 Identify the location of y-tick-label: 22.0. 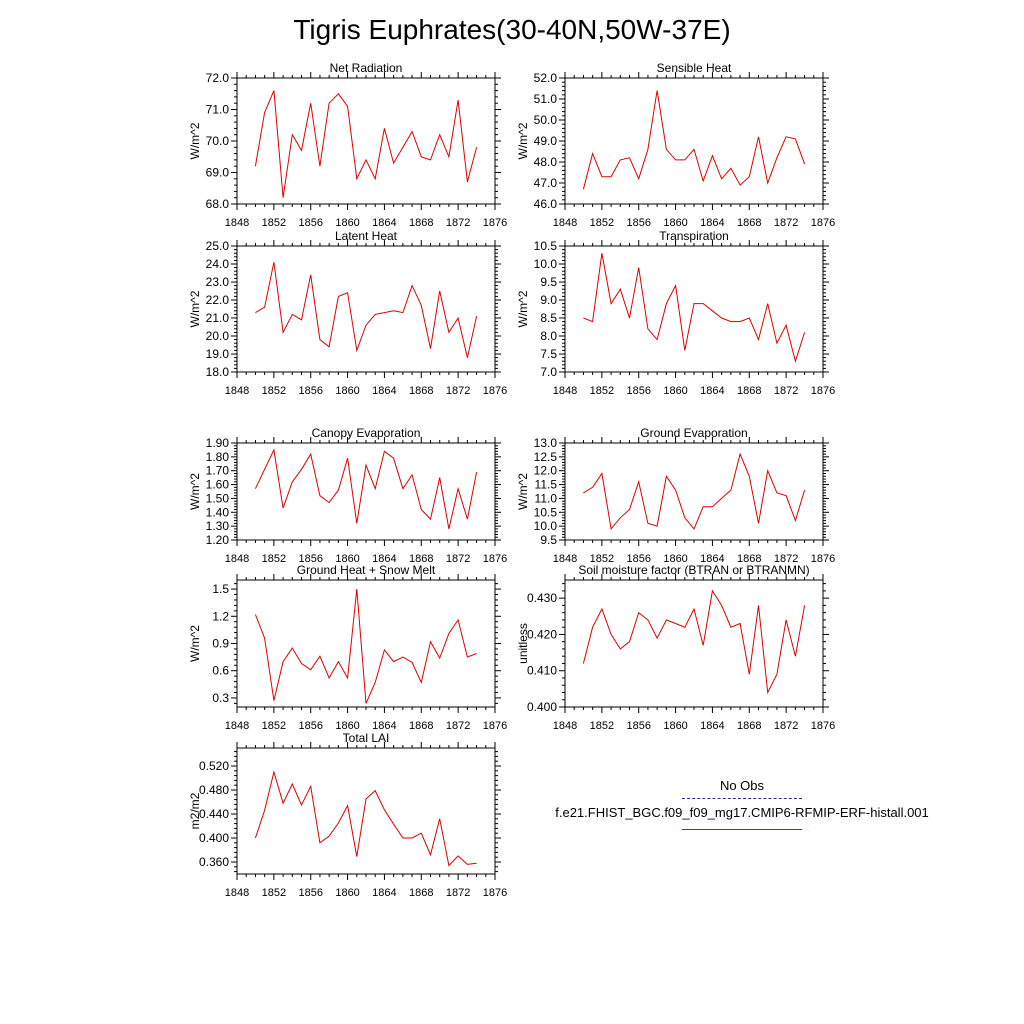
(218, 300).